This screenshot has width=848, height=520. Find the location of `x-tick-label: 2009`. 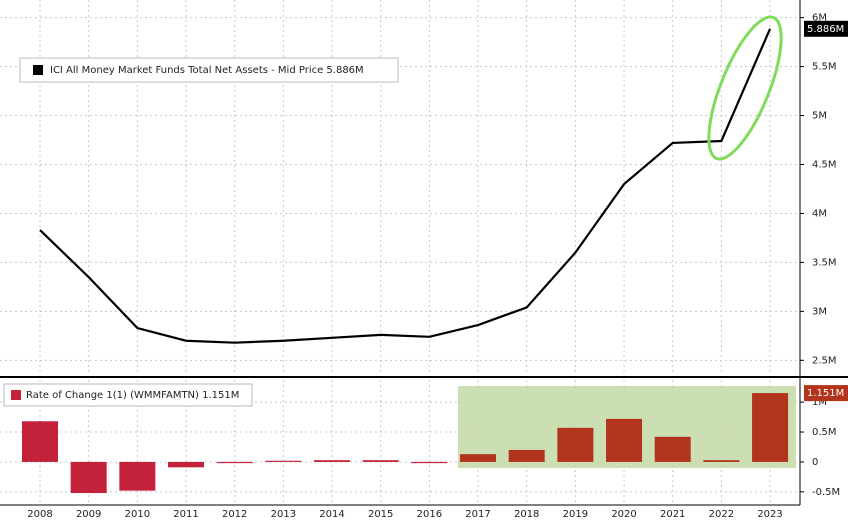

x-tick-label: 2009 is located at coordinates (88, 514).